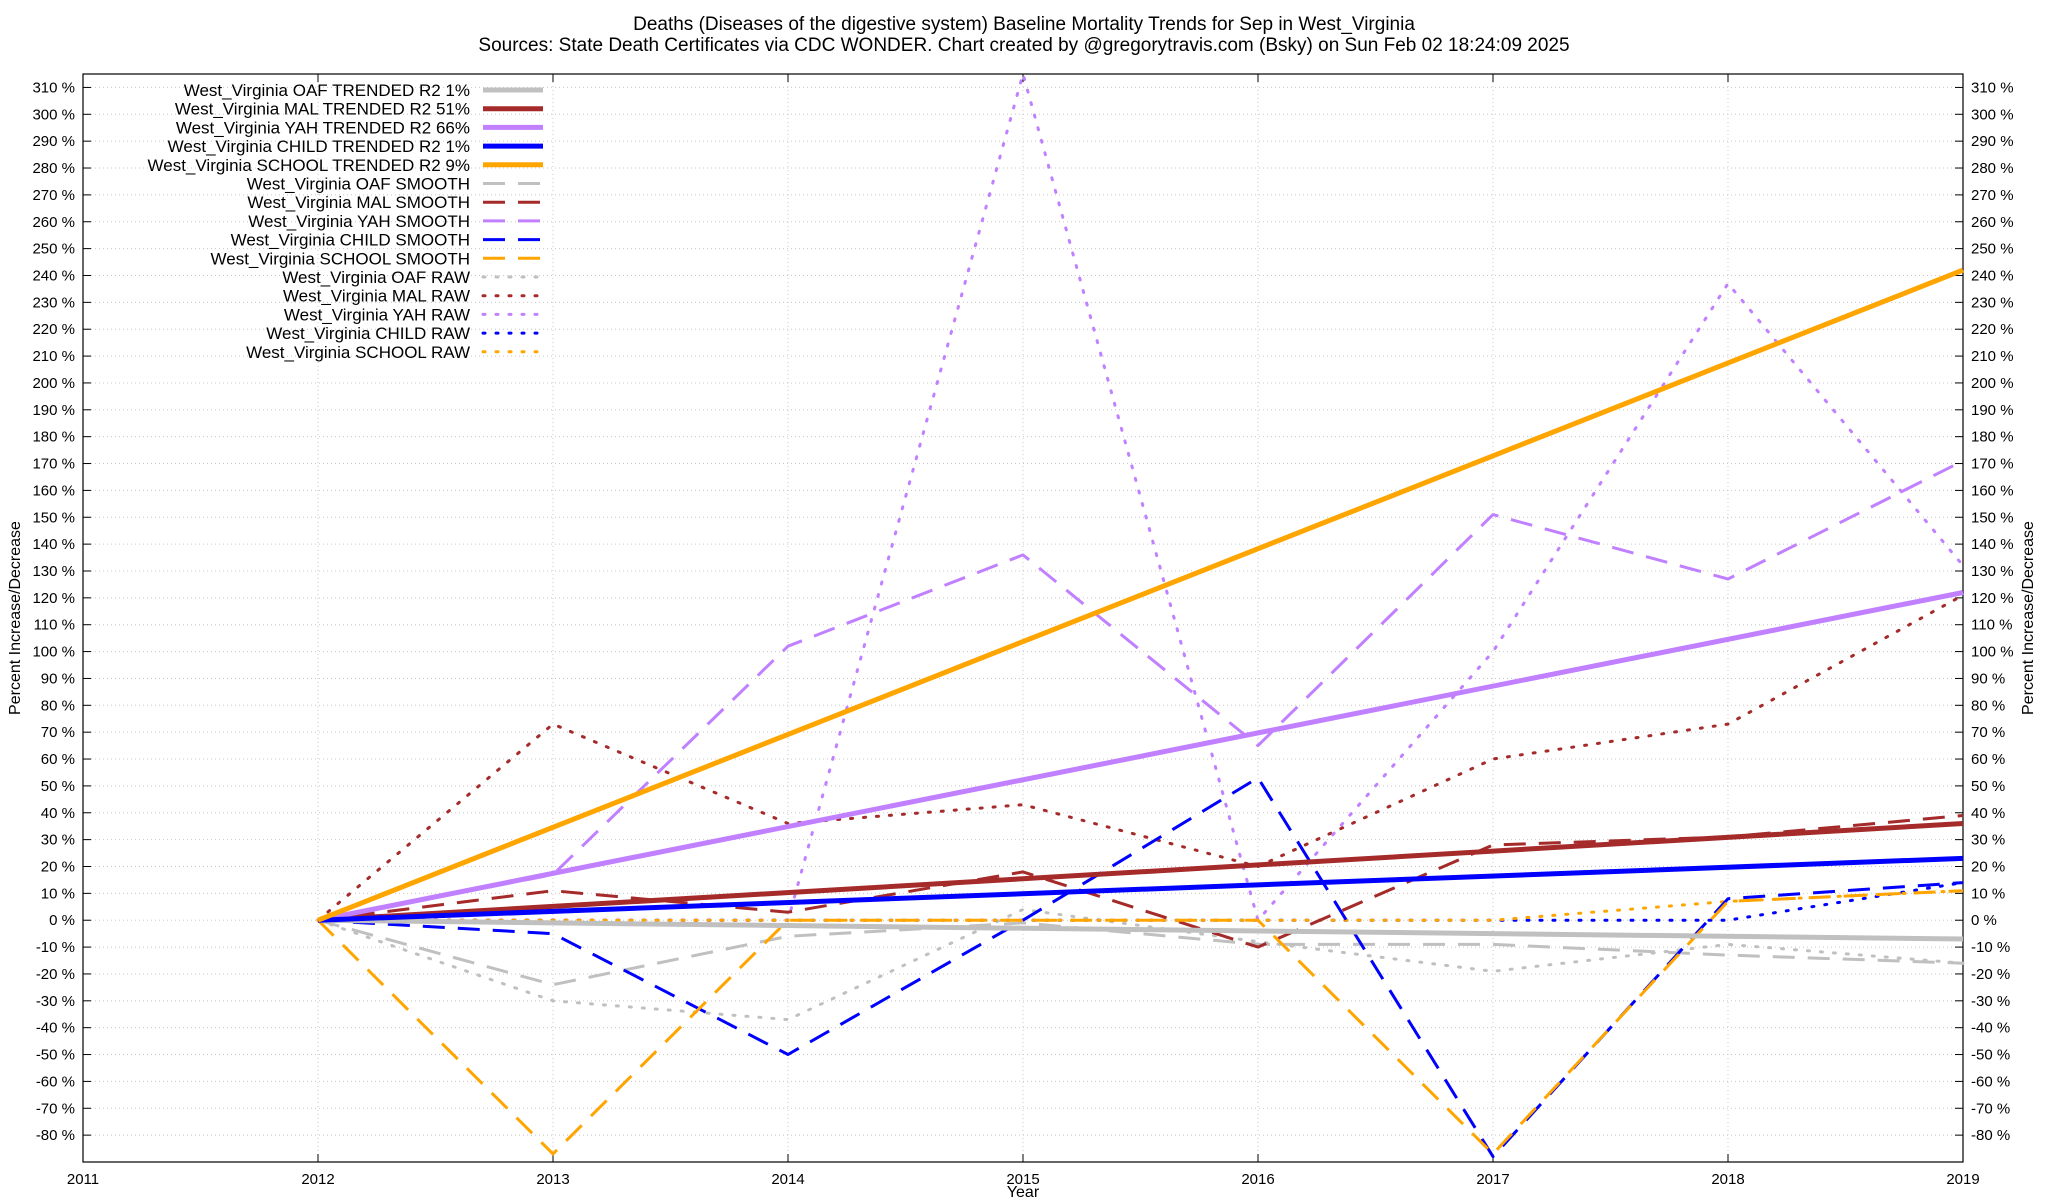  Describe the element at coordinates (15, 618) in the screenshot. I see `y-axis-label-left: Percent Increase/Decrease` at that location.